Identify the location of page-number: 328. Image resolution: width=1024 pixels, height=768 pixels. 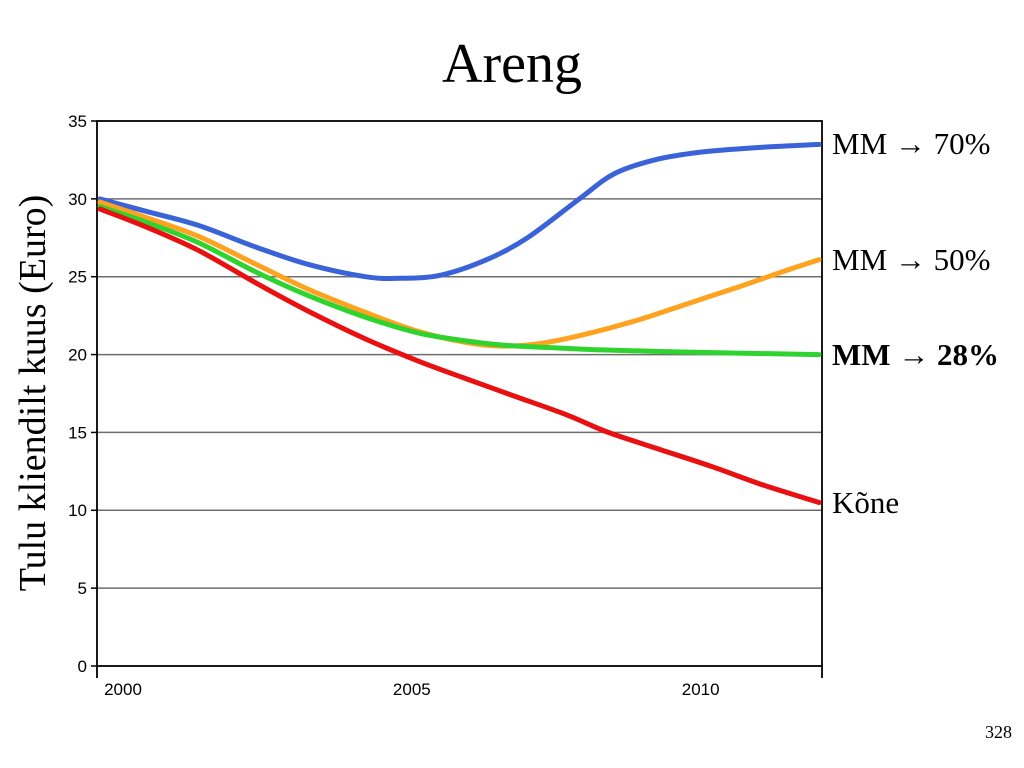
(998, 732).